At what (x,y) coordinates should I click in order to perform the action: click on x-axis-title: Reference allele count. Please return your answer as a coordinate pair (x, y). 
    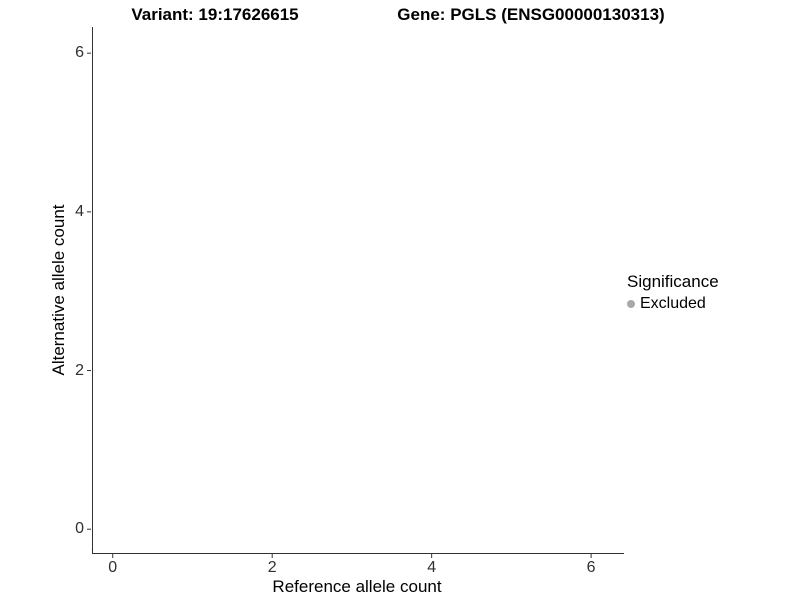
    Looking at the image, I should click on (357, 586).